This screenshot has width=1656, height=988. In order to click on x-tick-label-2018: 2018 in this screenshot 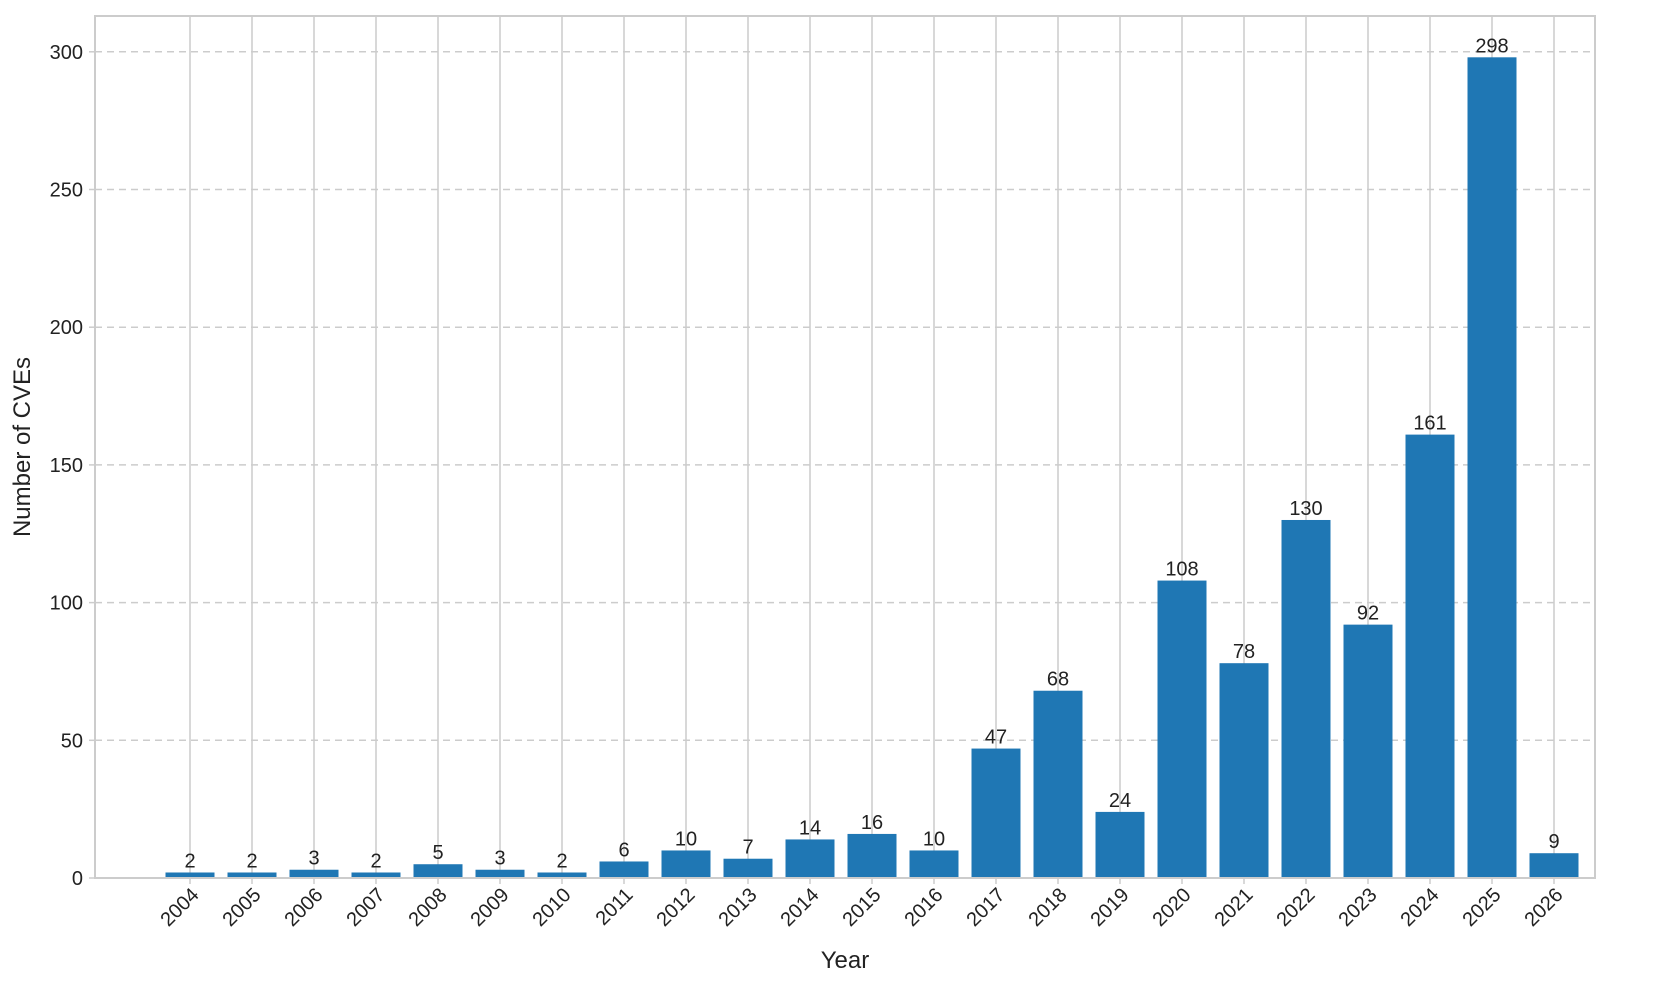, I will do `click(1048, 907)`.